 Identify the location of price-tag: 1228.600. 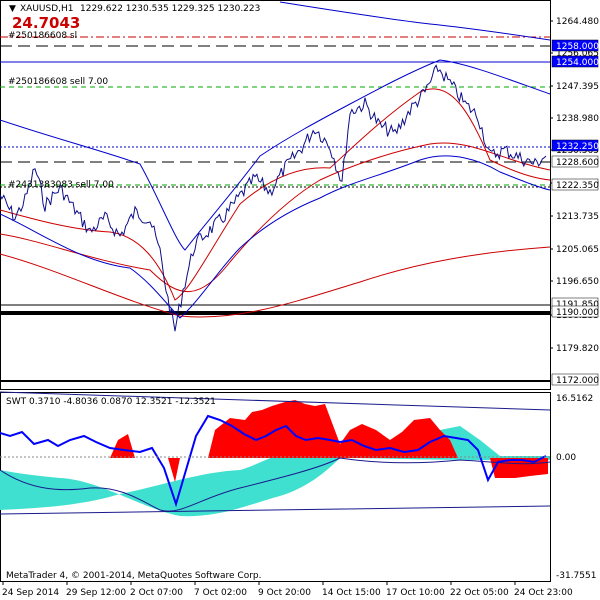
(575, 161).